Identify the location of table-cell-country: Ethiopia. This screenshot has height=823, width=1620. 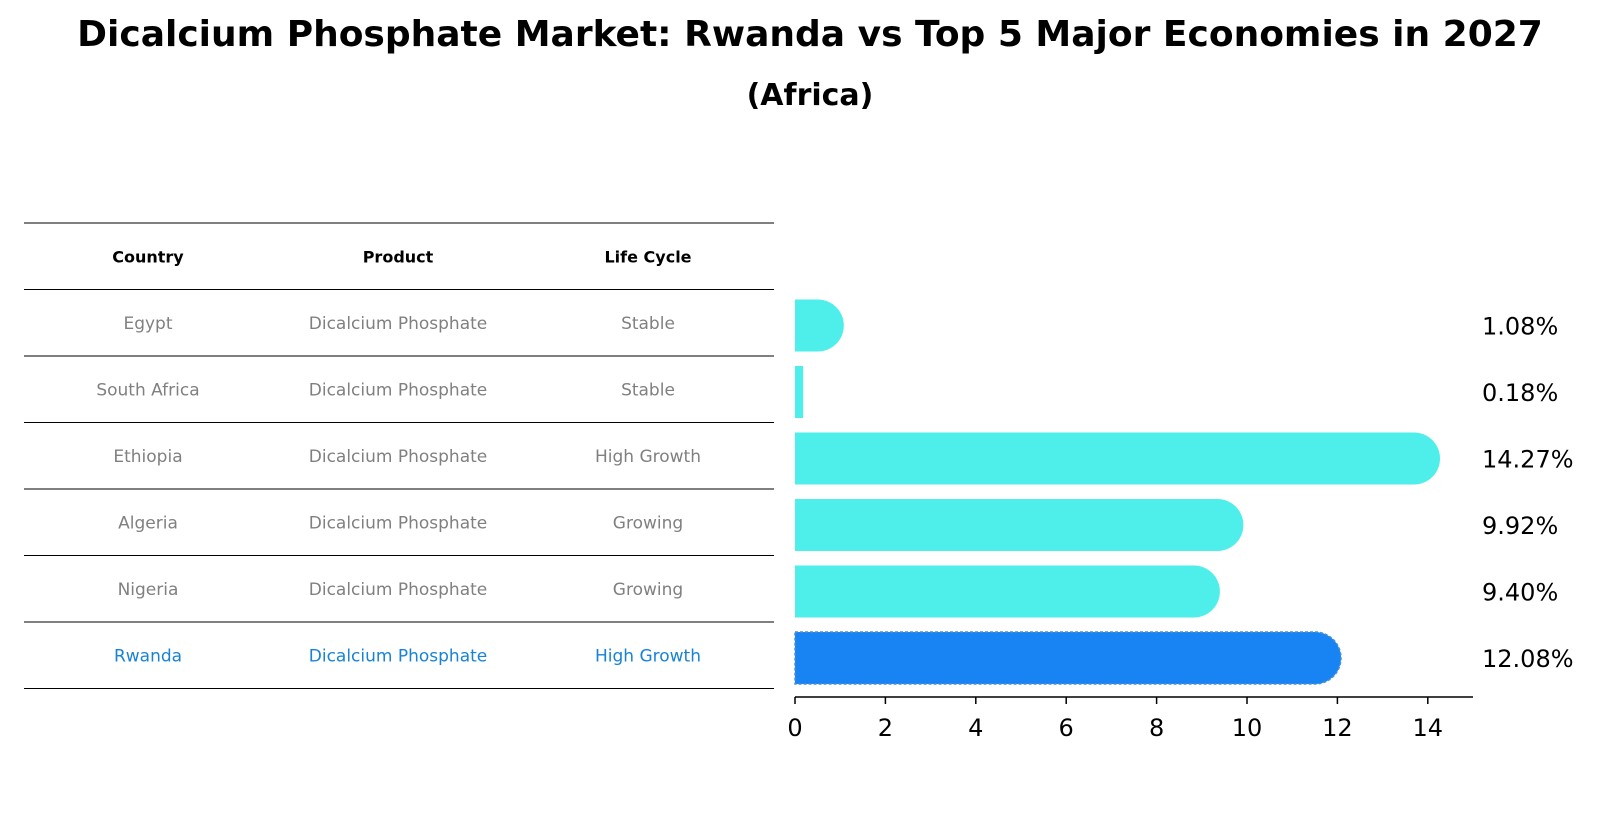
(147, 457).